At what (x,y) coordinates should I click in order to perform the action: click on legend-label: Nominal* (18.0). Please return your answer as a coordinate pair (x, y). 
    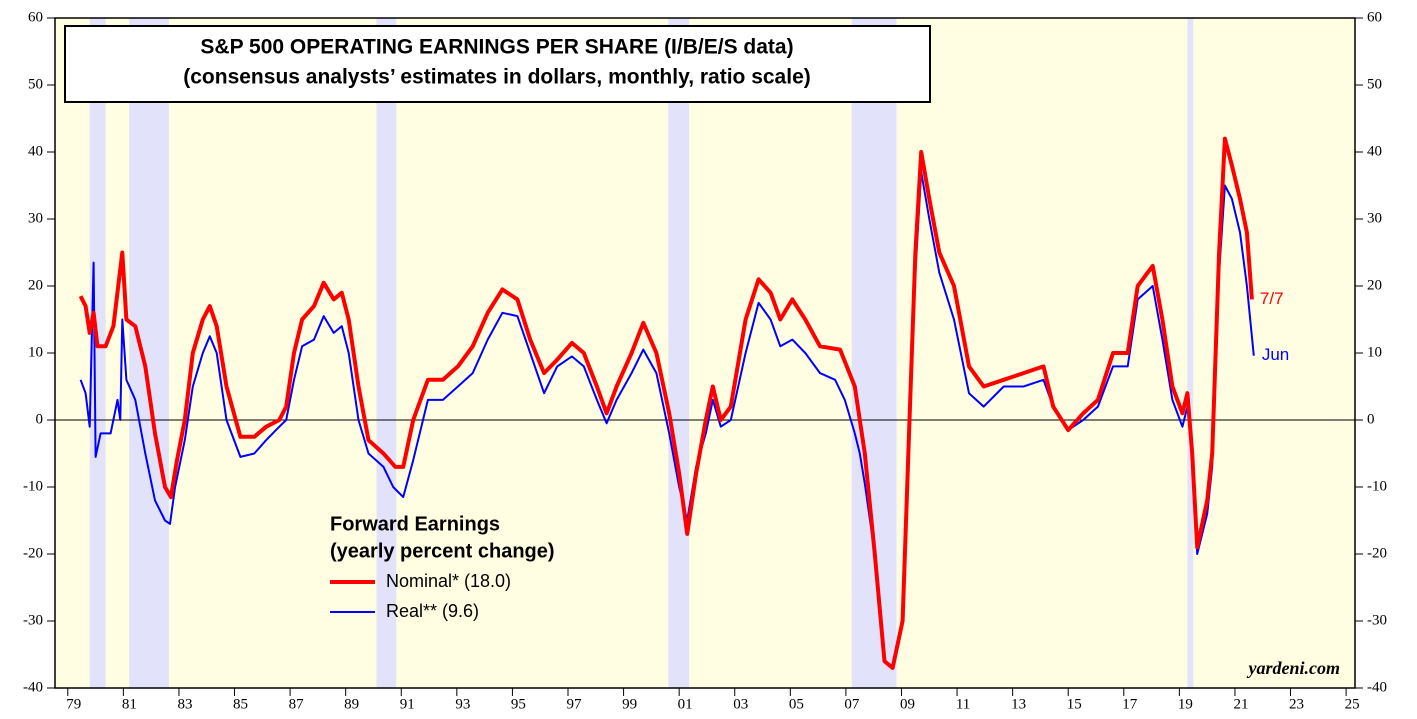
    Looking at the image, I should click on (448, 581).